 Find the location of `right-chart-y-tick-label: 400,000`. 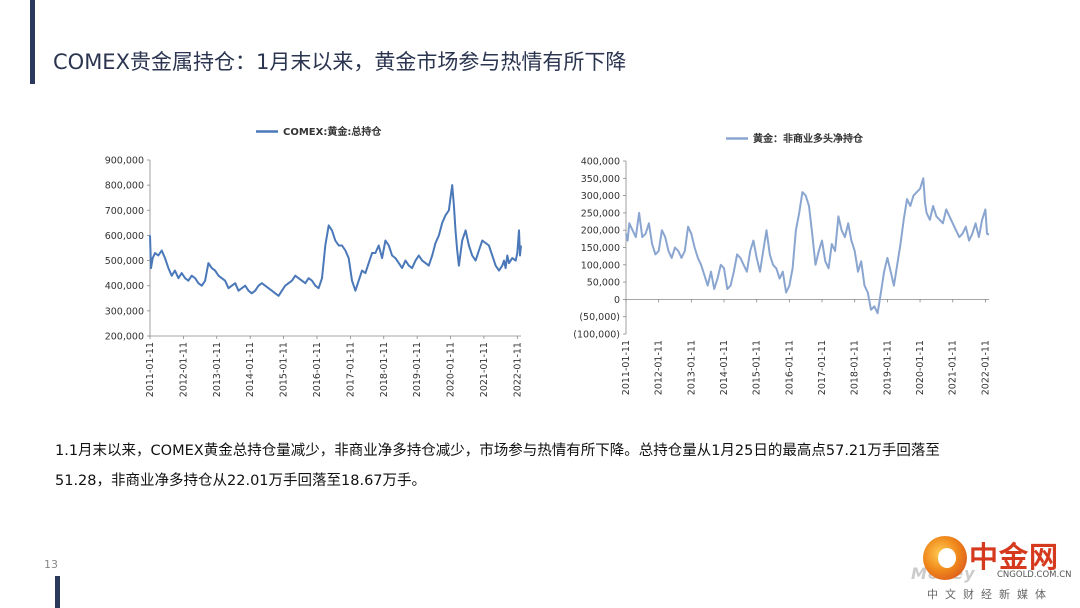

right-chart-y-tick-label: 400,000 is located at coordinates (600, 162).